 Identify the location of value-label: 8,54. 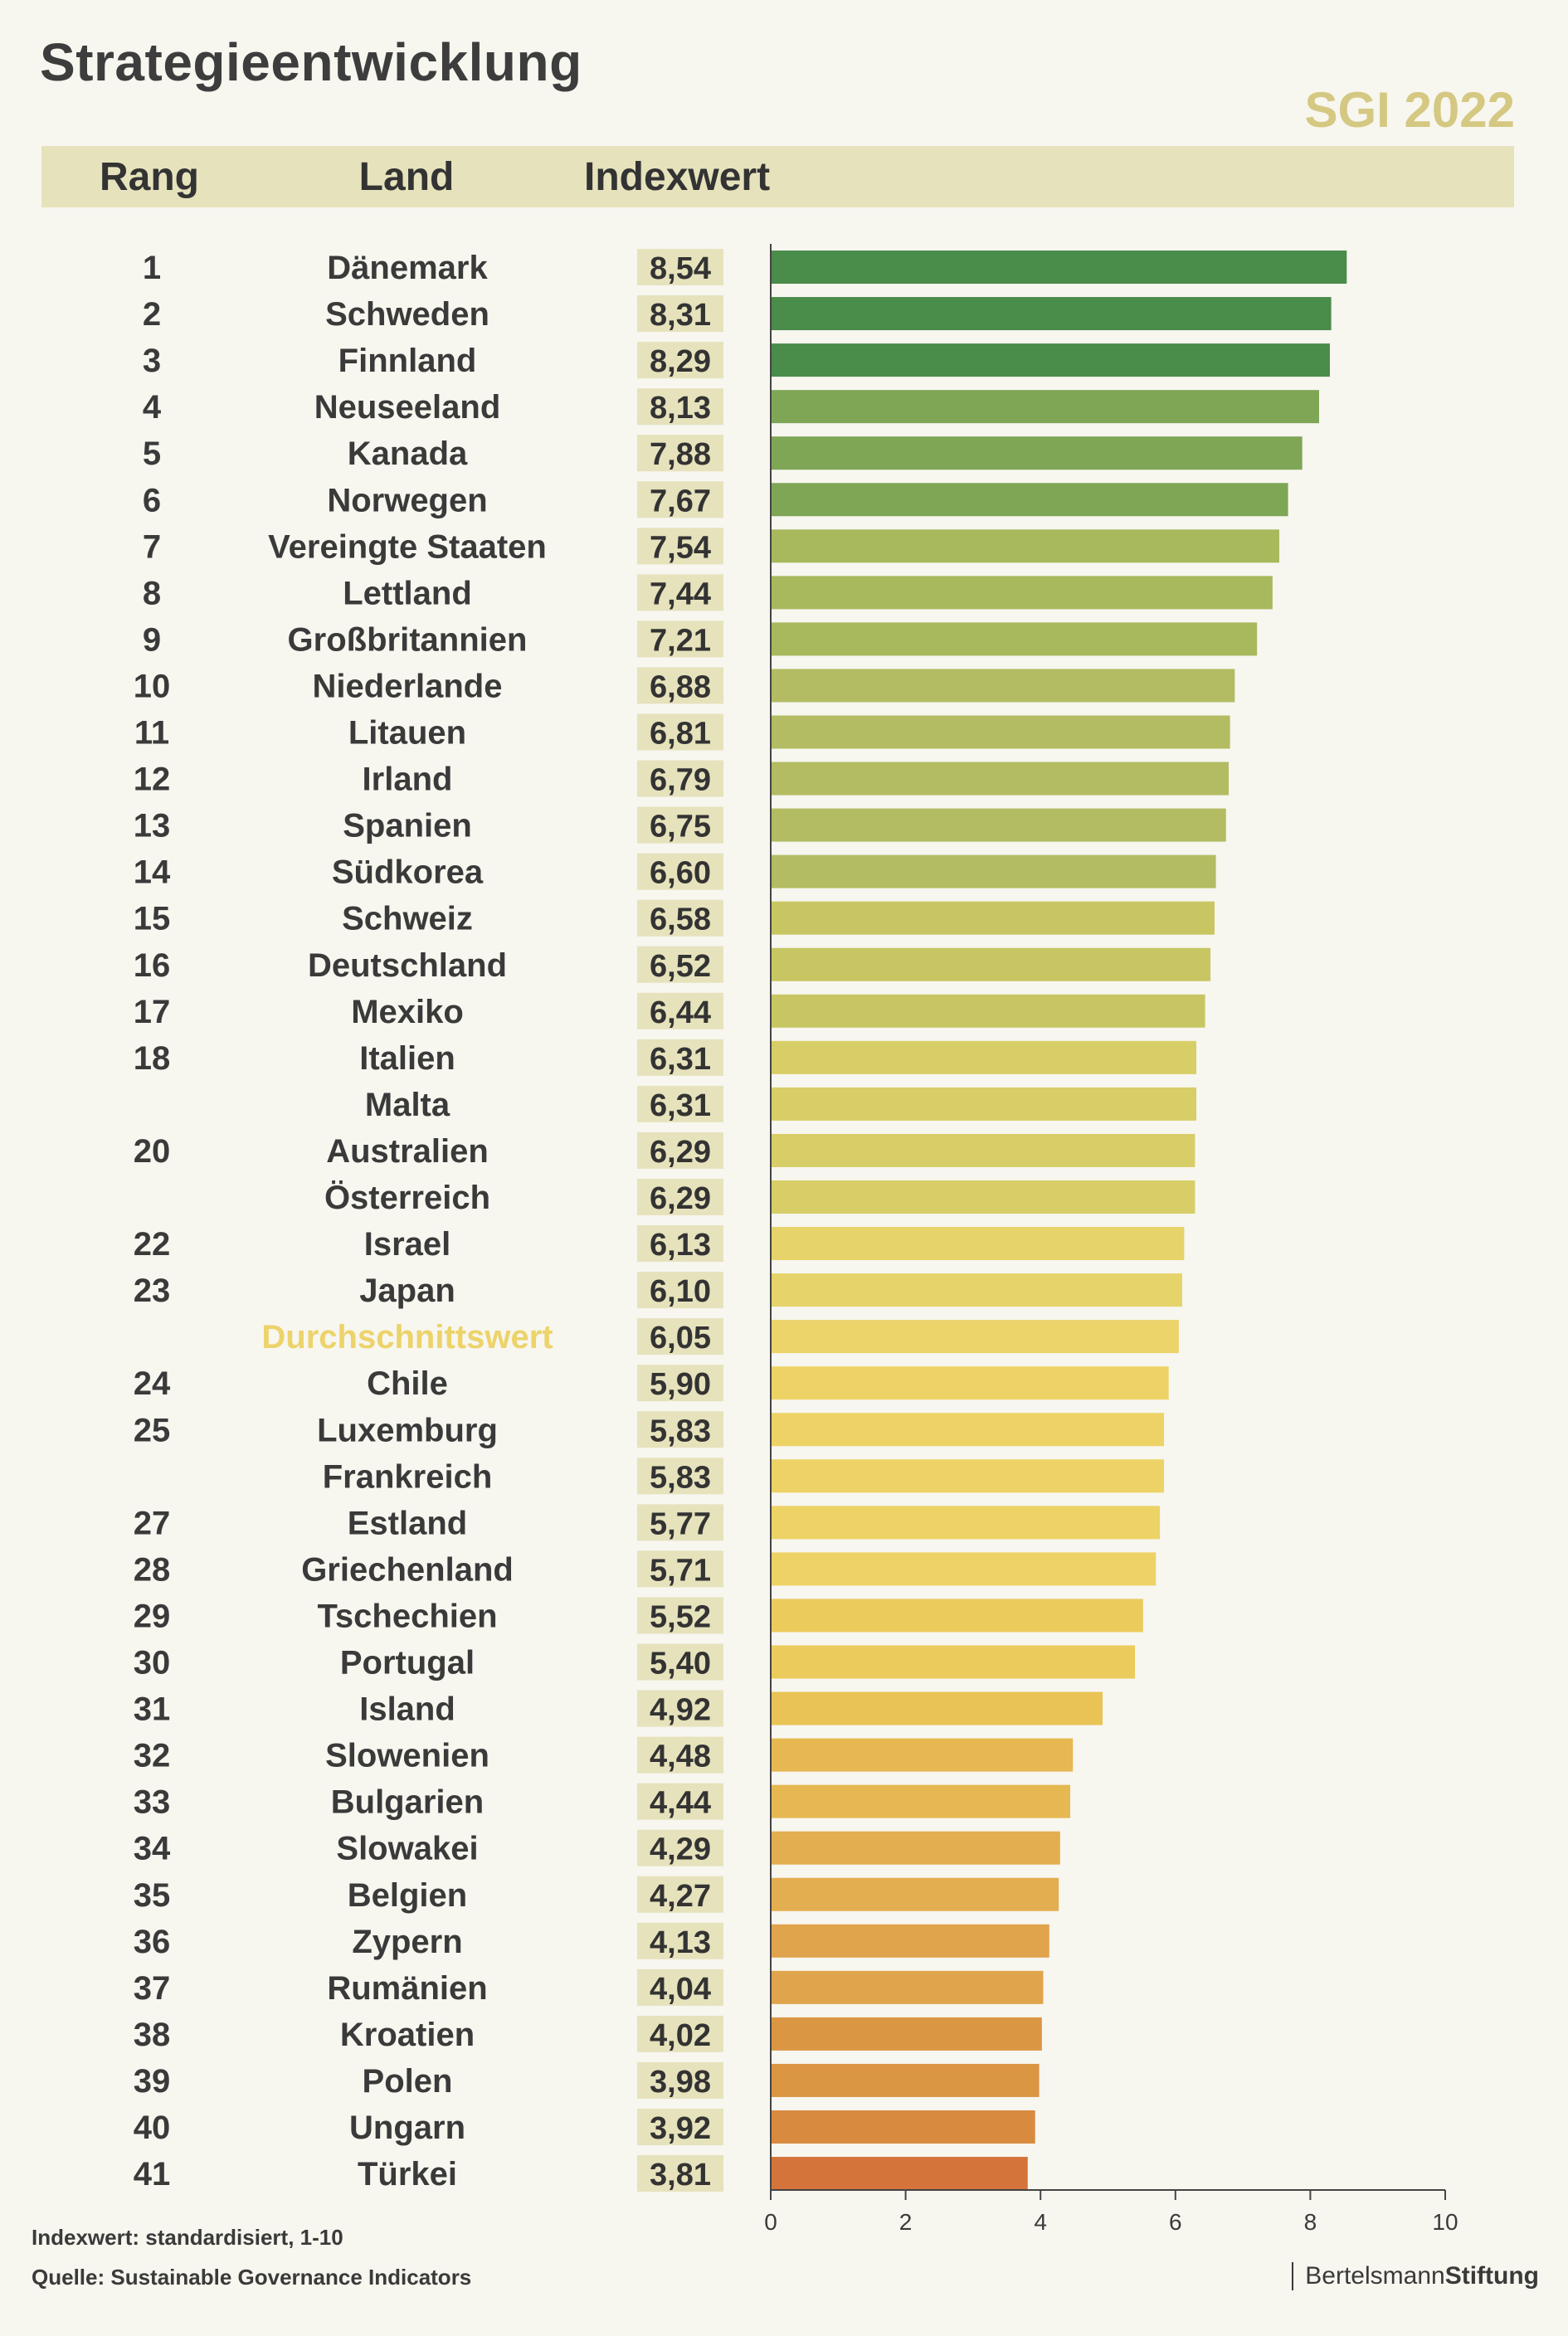
(680, 268).